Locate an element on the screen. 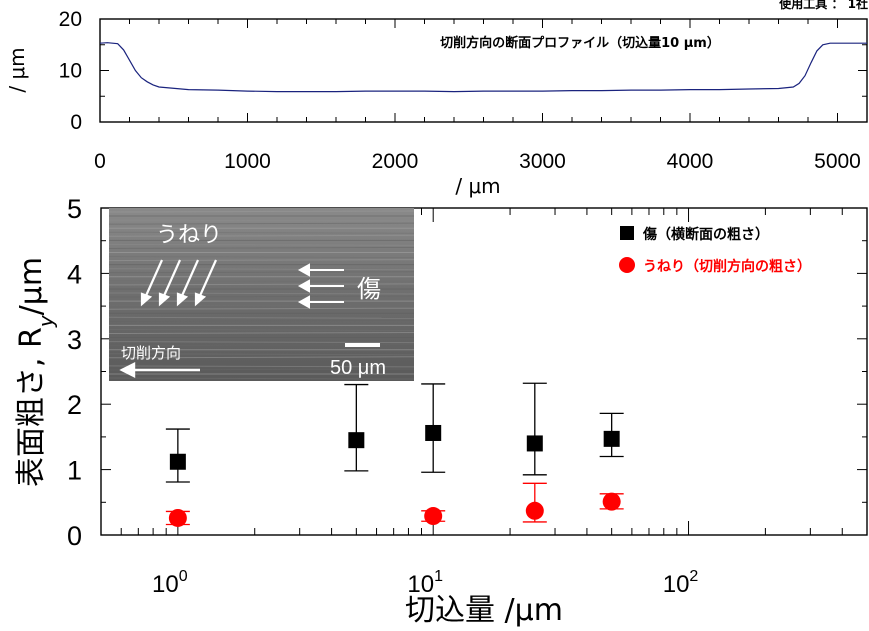  direction-arrow is located at coordinates (159, 370).